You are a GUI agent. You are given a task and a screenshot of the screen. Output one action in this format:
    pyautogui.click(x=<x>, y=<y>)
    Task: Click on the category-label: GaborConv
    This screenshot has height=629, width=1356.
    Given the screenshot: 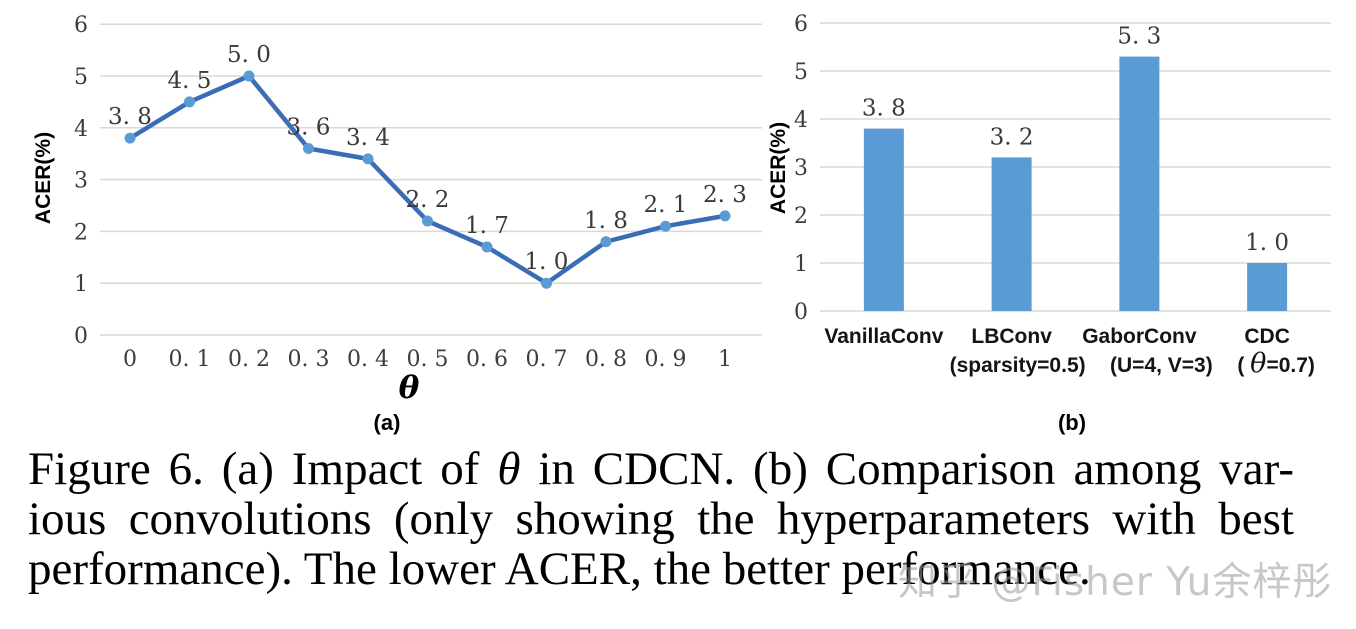 What is the action you would take?
    pyautogui.click(x=1139, y=336)
    